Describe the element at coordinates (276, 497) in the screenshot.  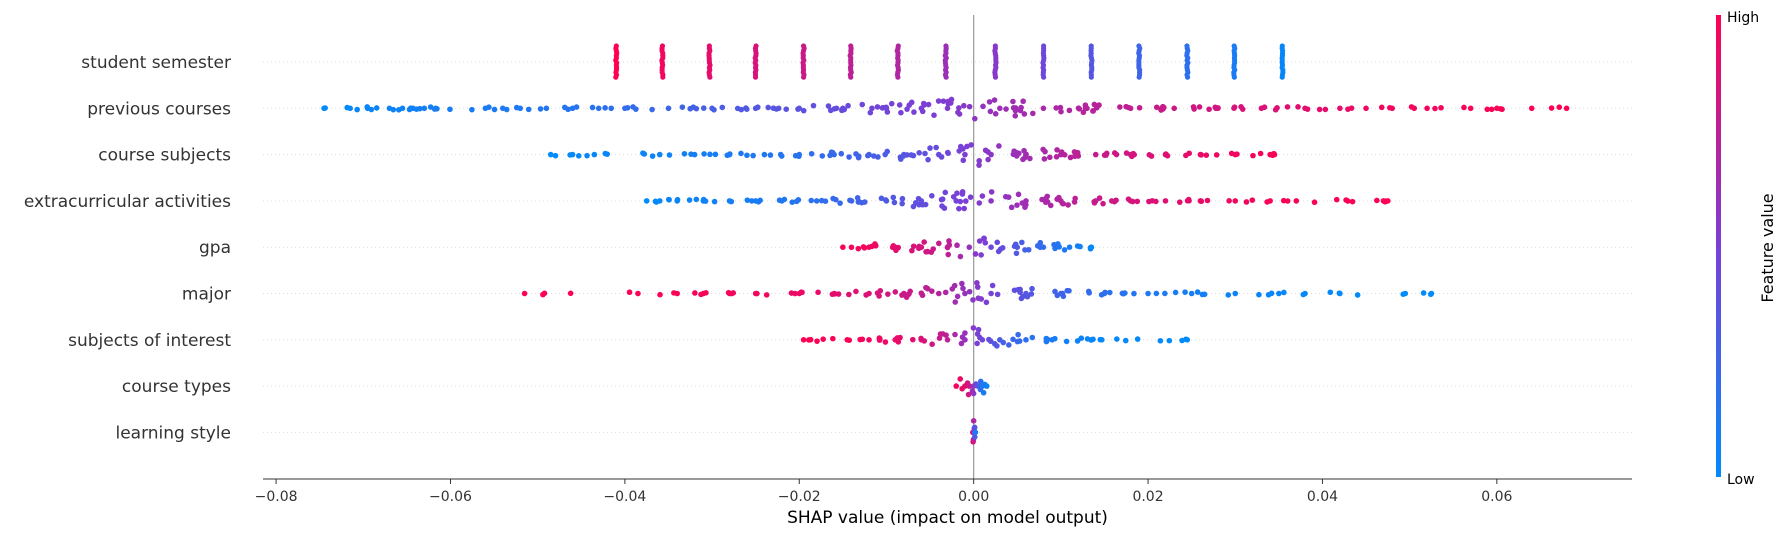
I see `x-tick-label: −0.08` at that location.